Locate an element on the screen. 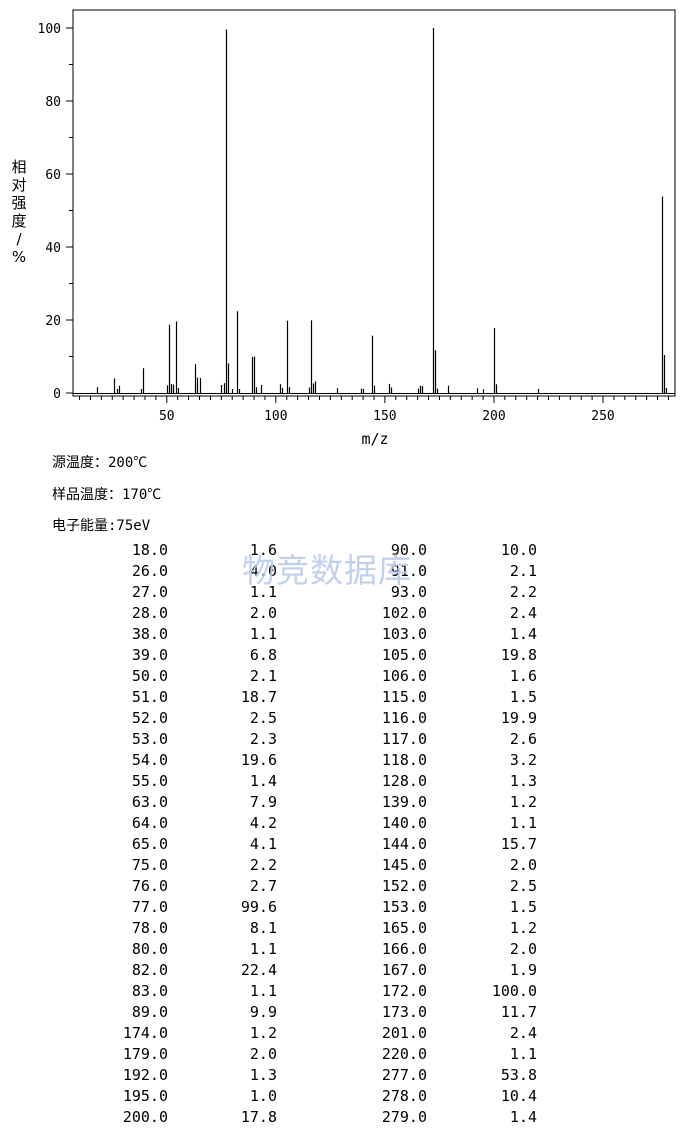 Image resolution: width=680 pixels, height=1134 pixels. intensity-cell: 2.6 is located at coordinates (523, 739).